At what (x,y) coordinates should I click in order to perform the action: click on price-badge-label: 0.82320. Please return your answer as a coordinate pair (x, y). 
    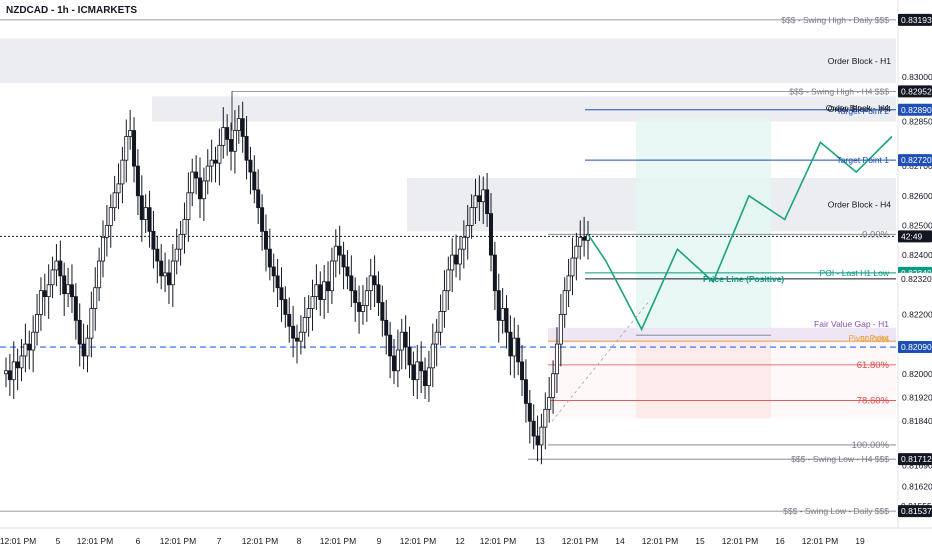
    Looking at the image, I should click on (916, 279).